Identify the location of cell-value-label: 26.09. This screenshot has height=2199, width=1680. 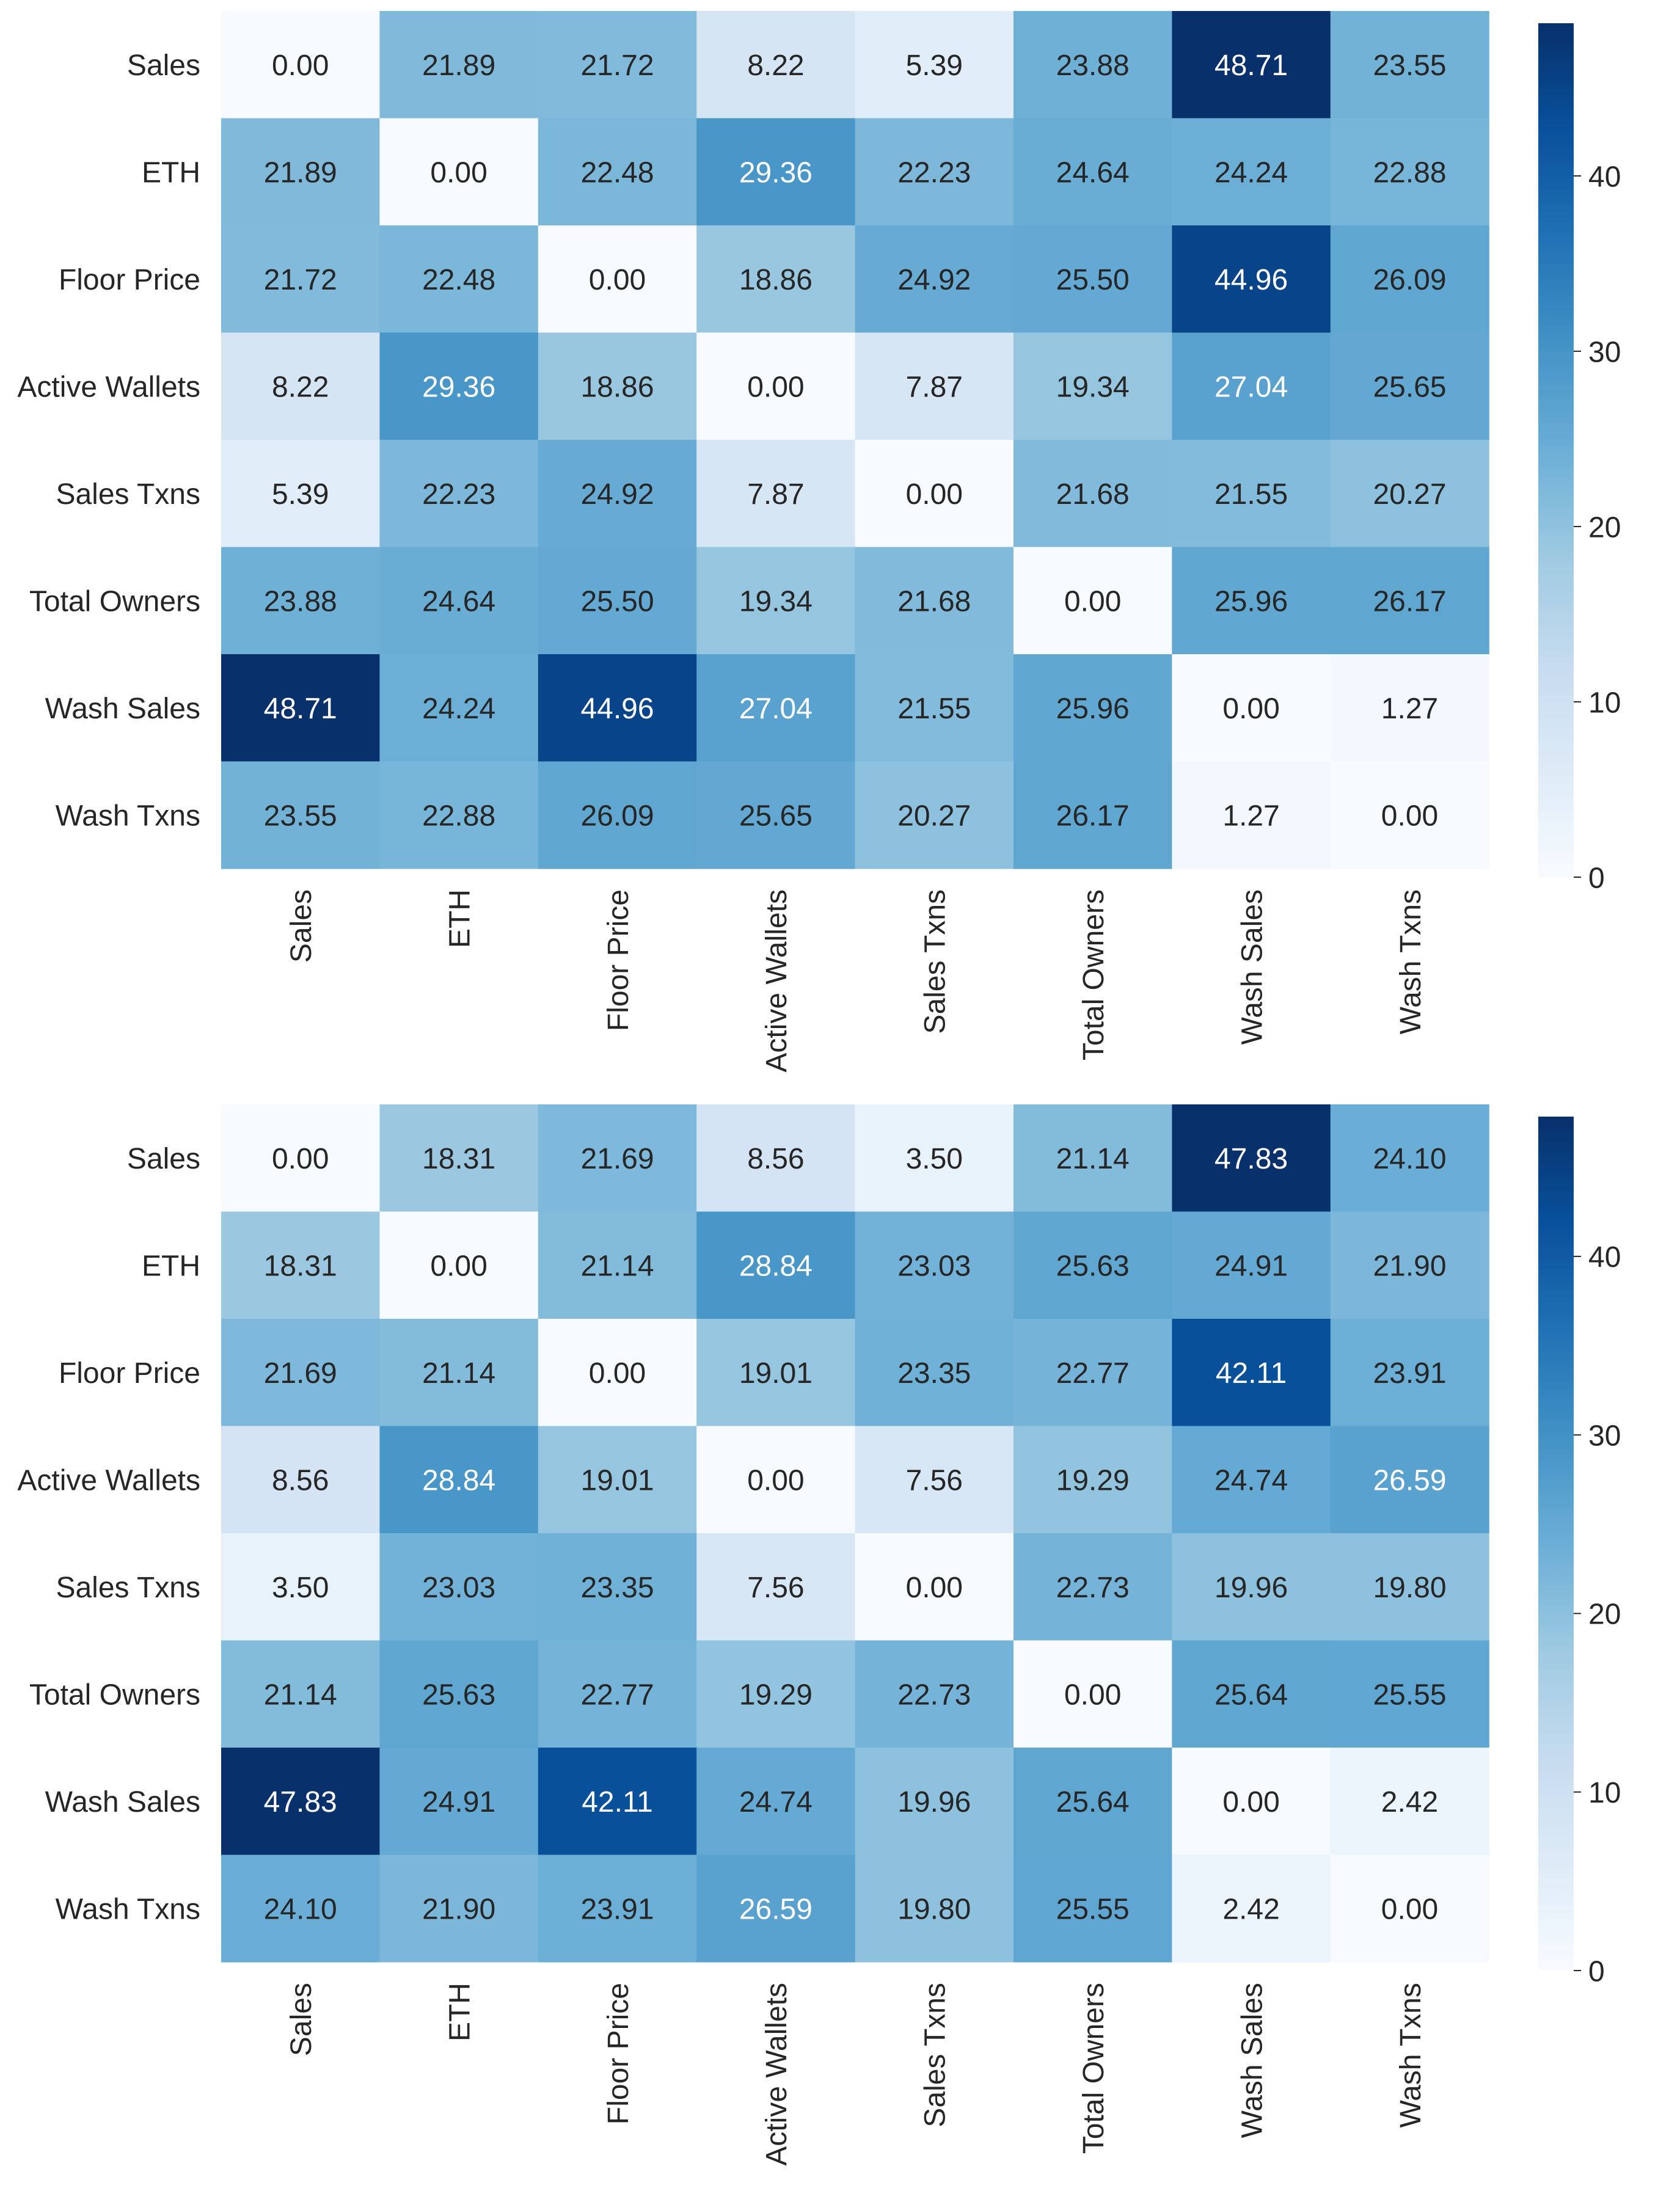
(1410, 280).